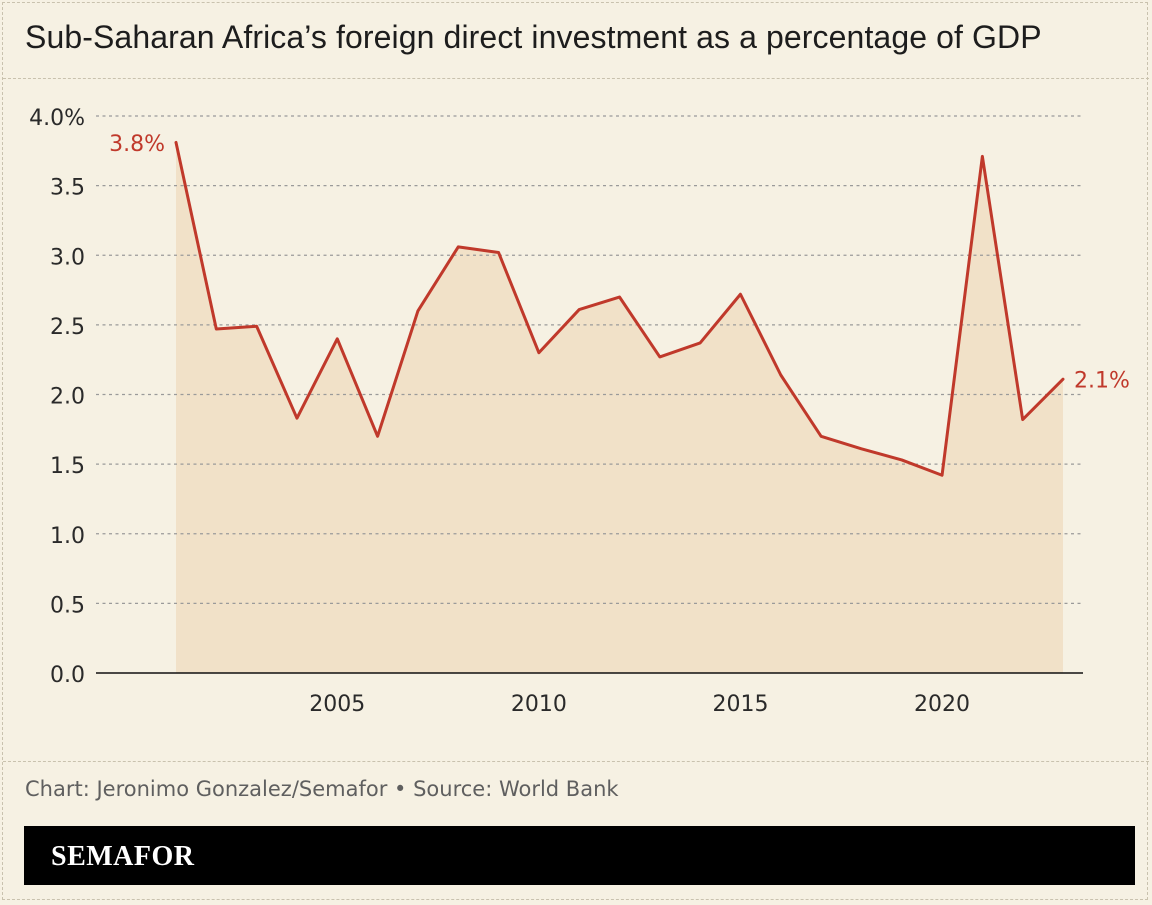 This screenshot has width=1152, height=905. I want to click on y-tick-label: 3.0, so click(67, 257).